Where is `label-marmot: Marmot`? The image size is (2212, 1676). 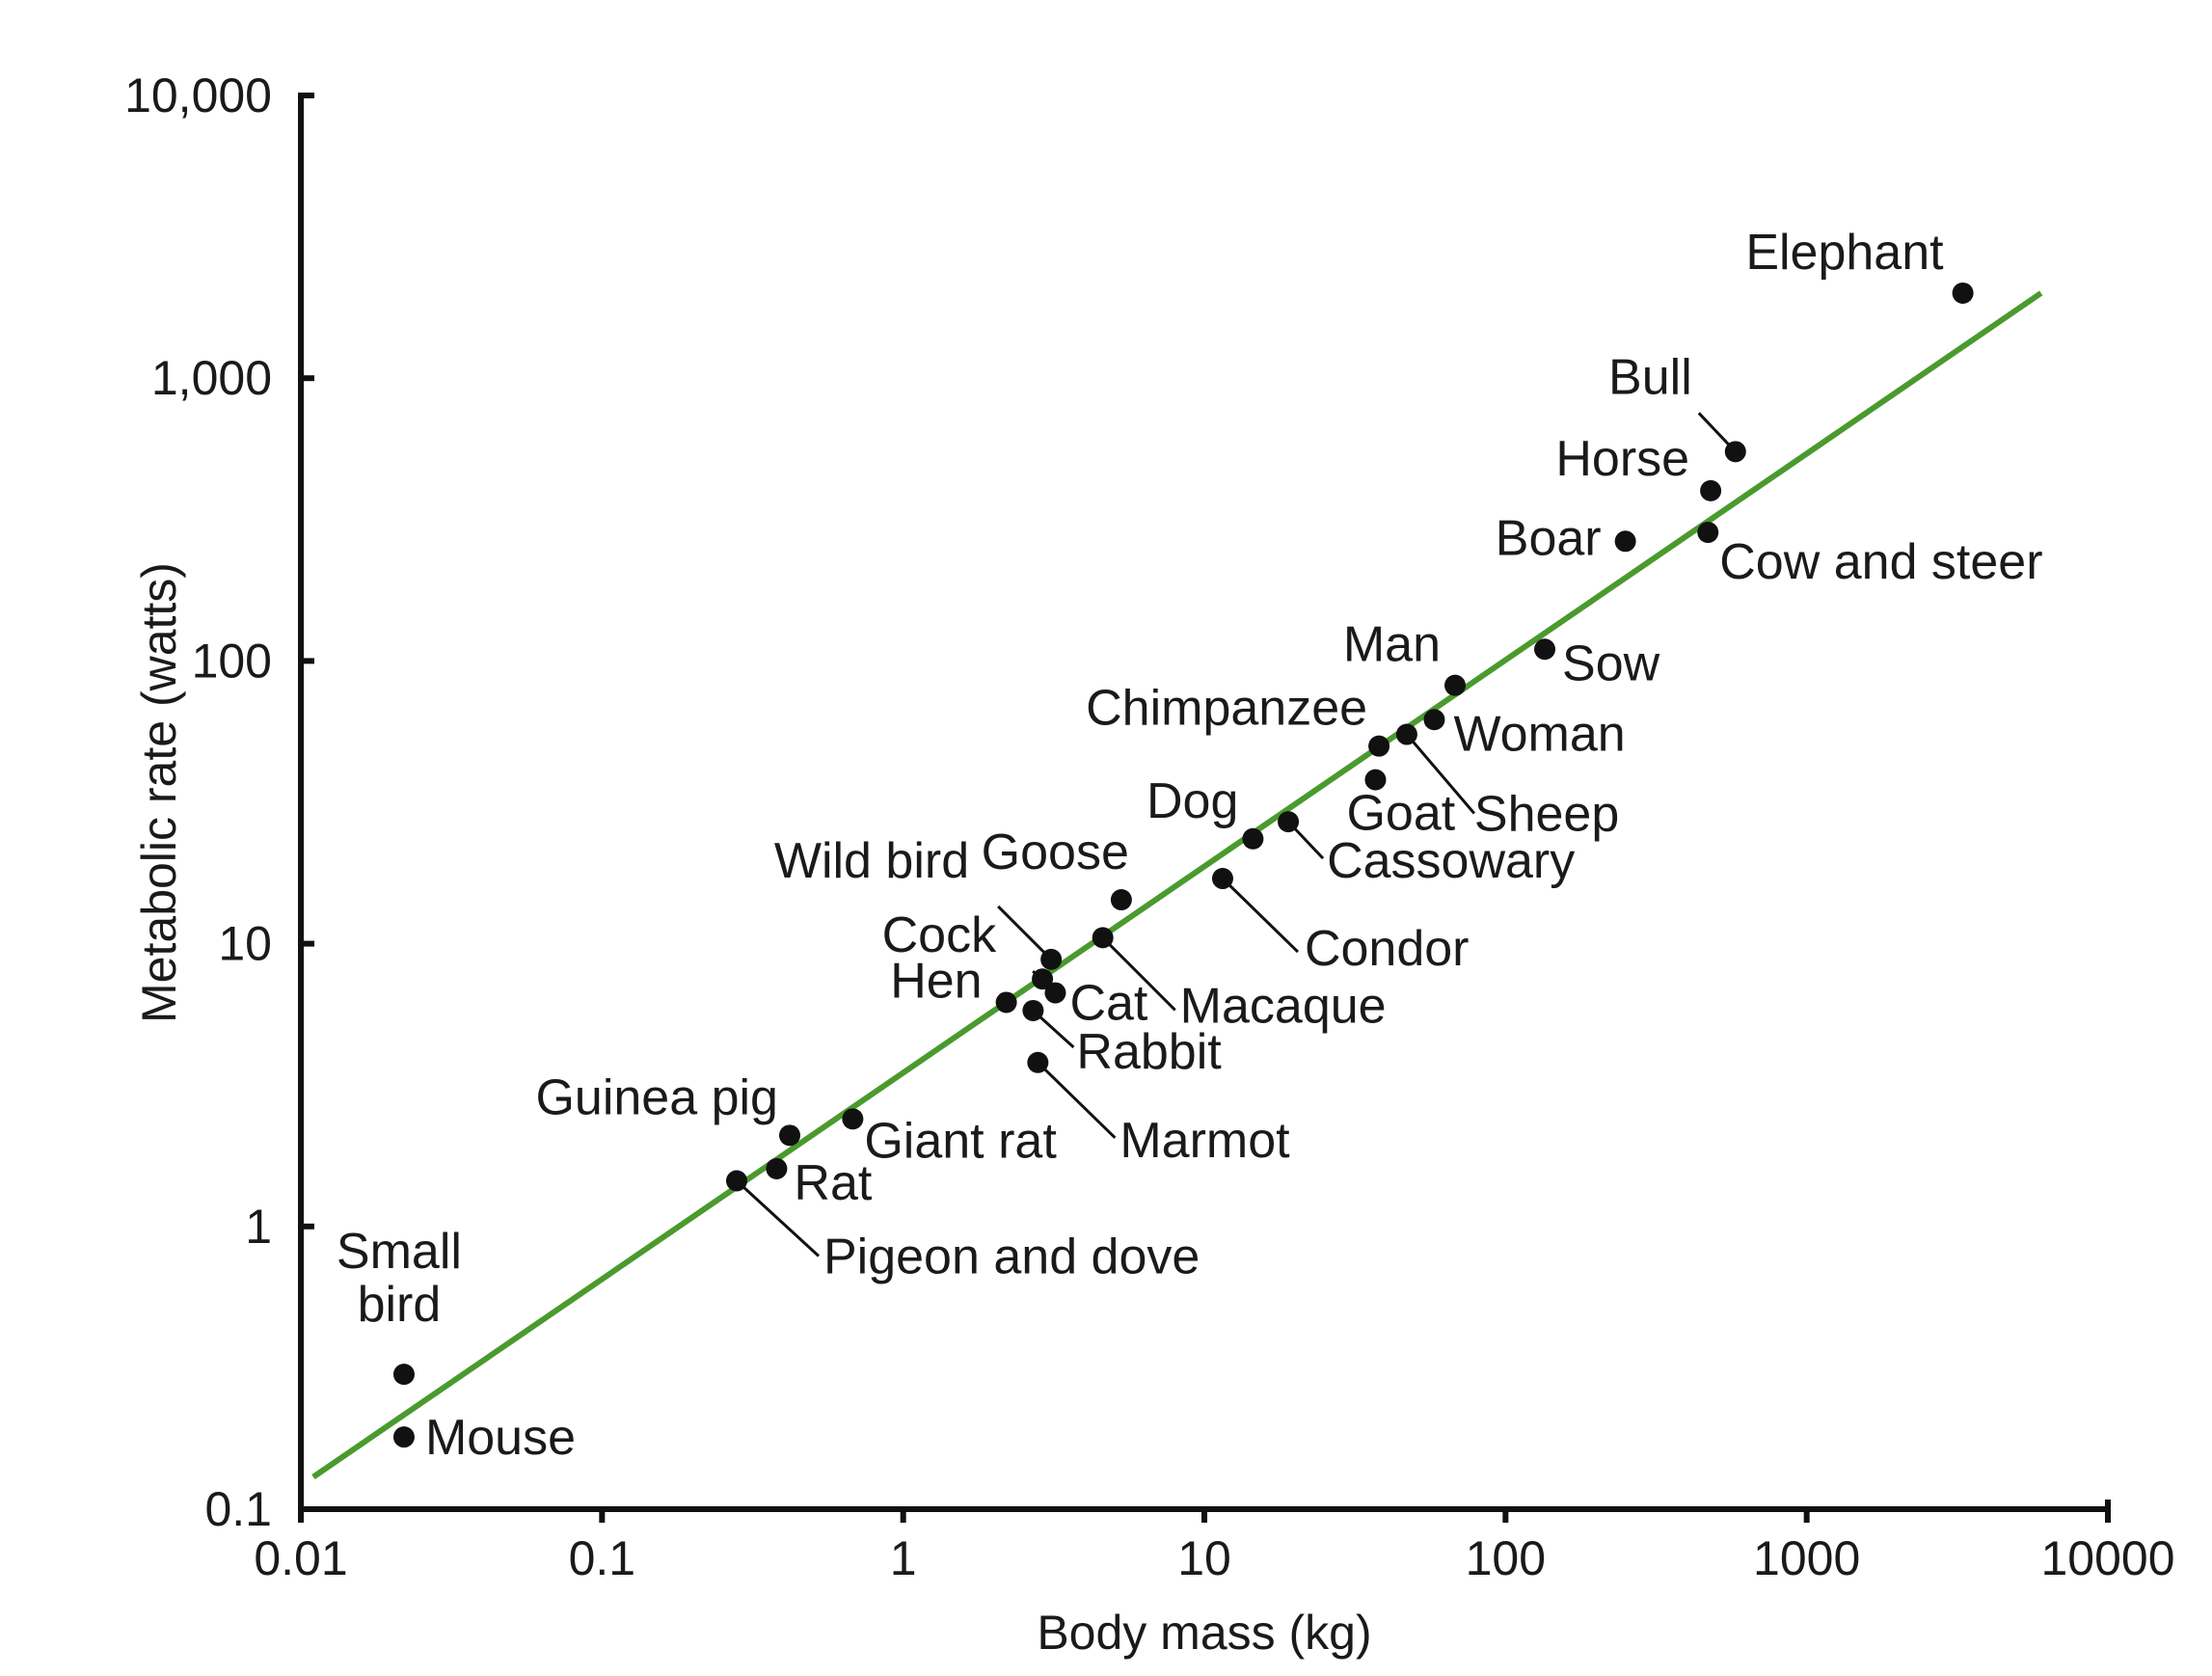 label-marmot: Marmot is located at coordinates (1205, 1141).